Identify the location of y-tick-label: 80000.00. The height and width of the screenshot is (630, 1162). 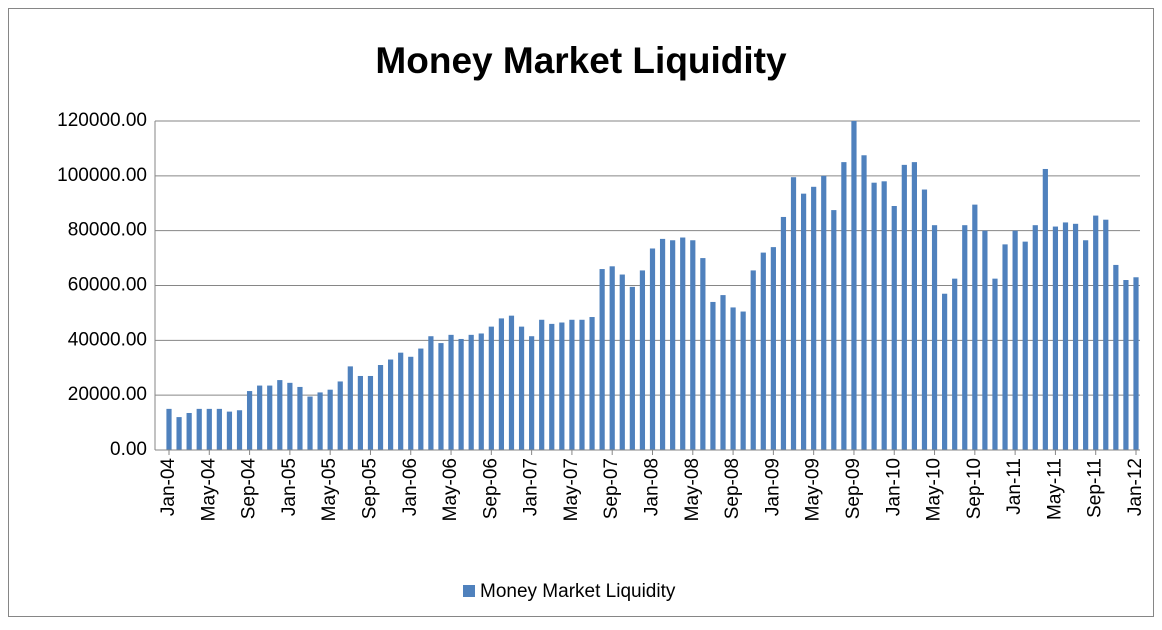
(107, 230).